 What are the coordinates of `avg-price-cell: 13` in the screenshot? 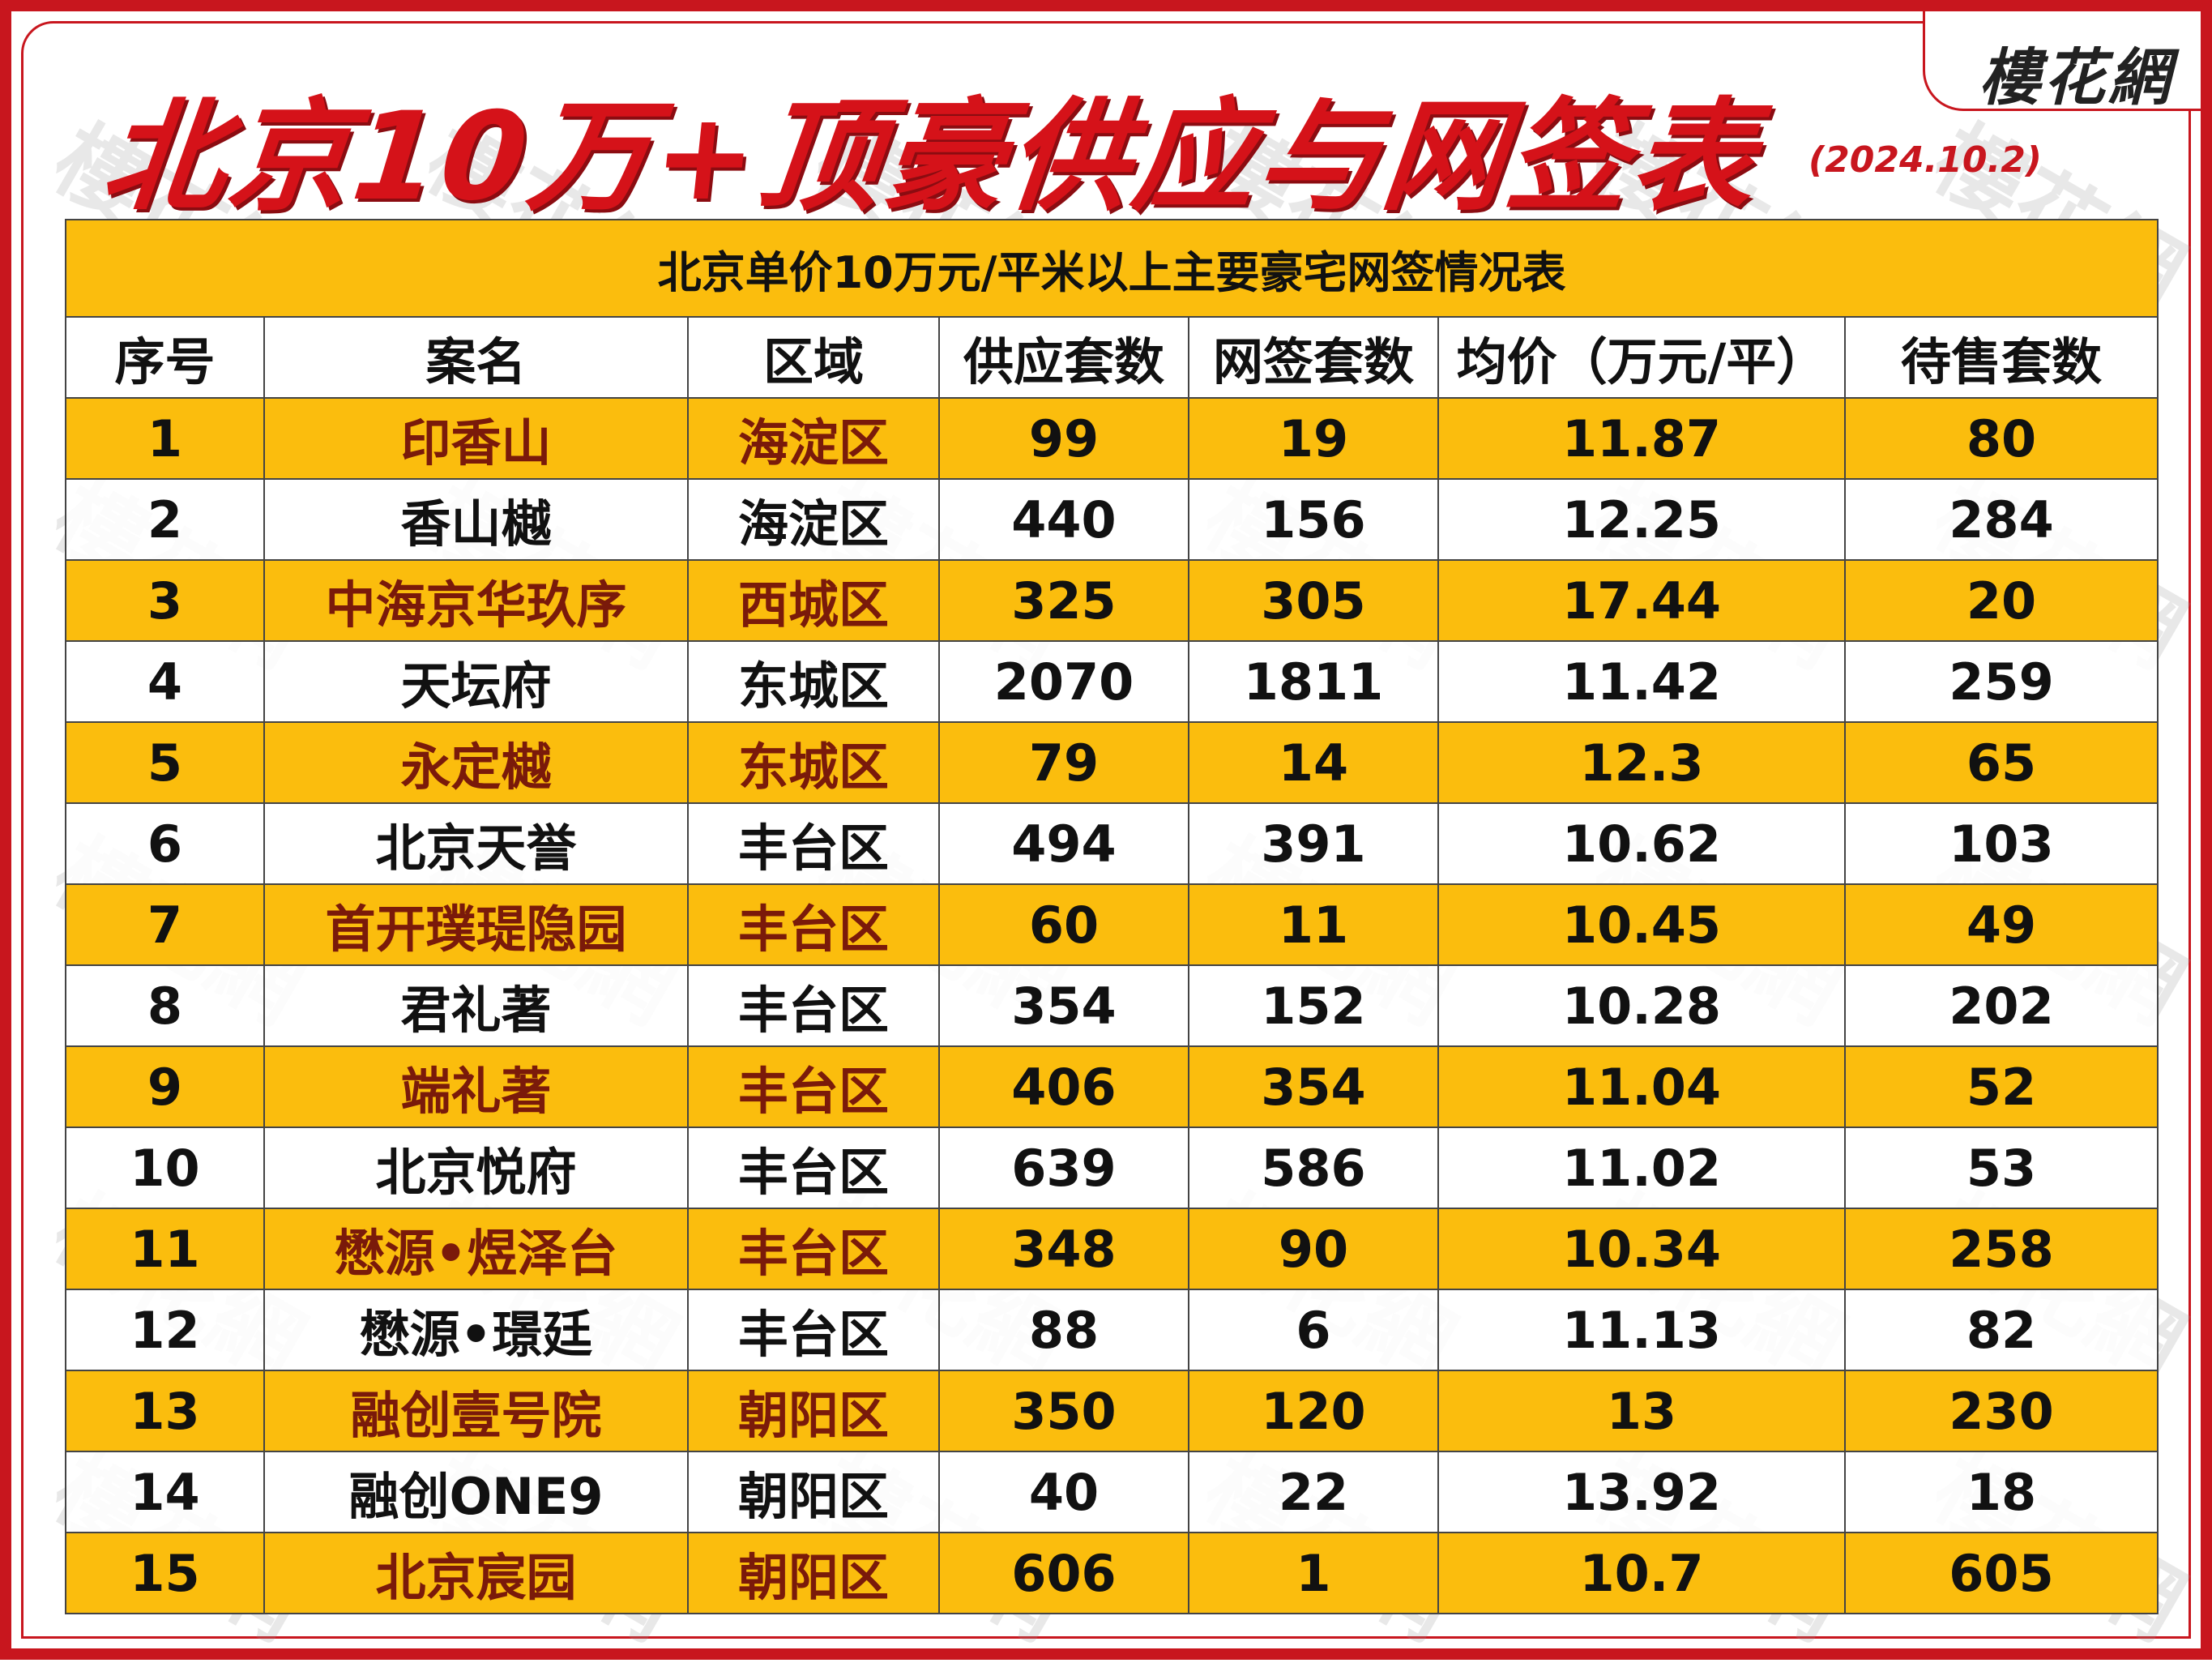 It's located at (1641, 1411).